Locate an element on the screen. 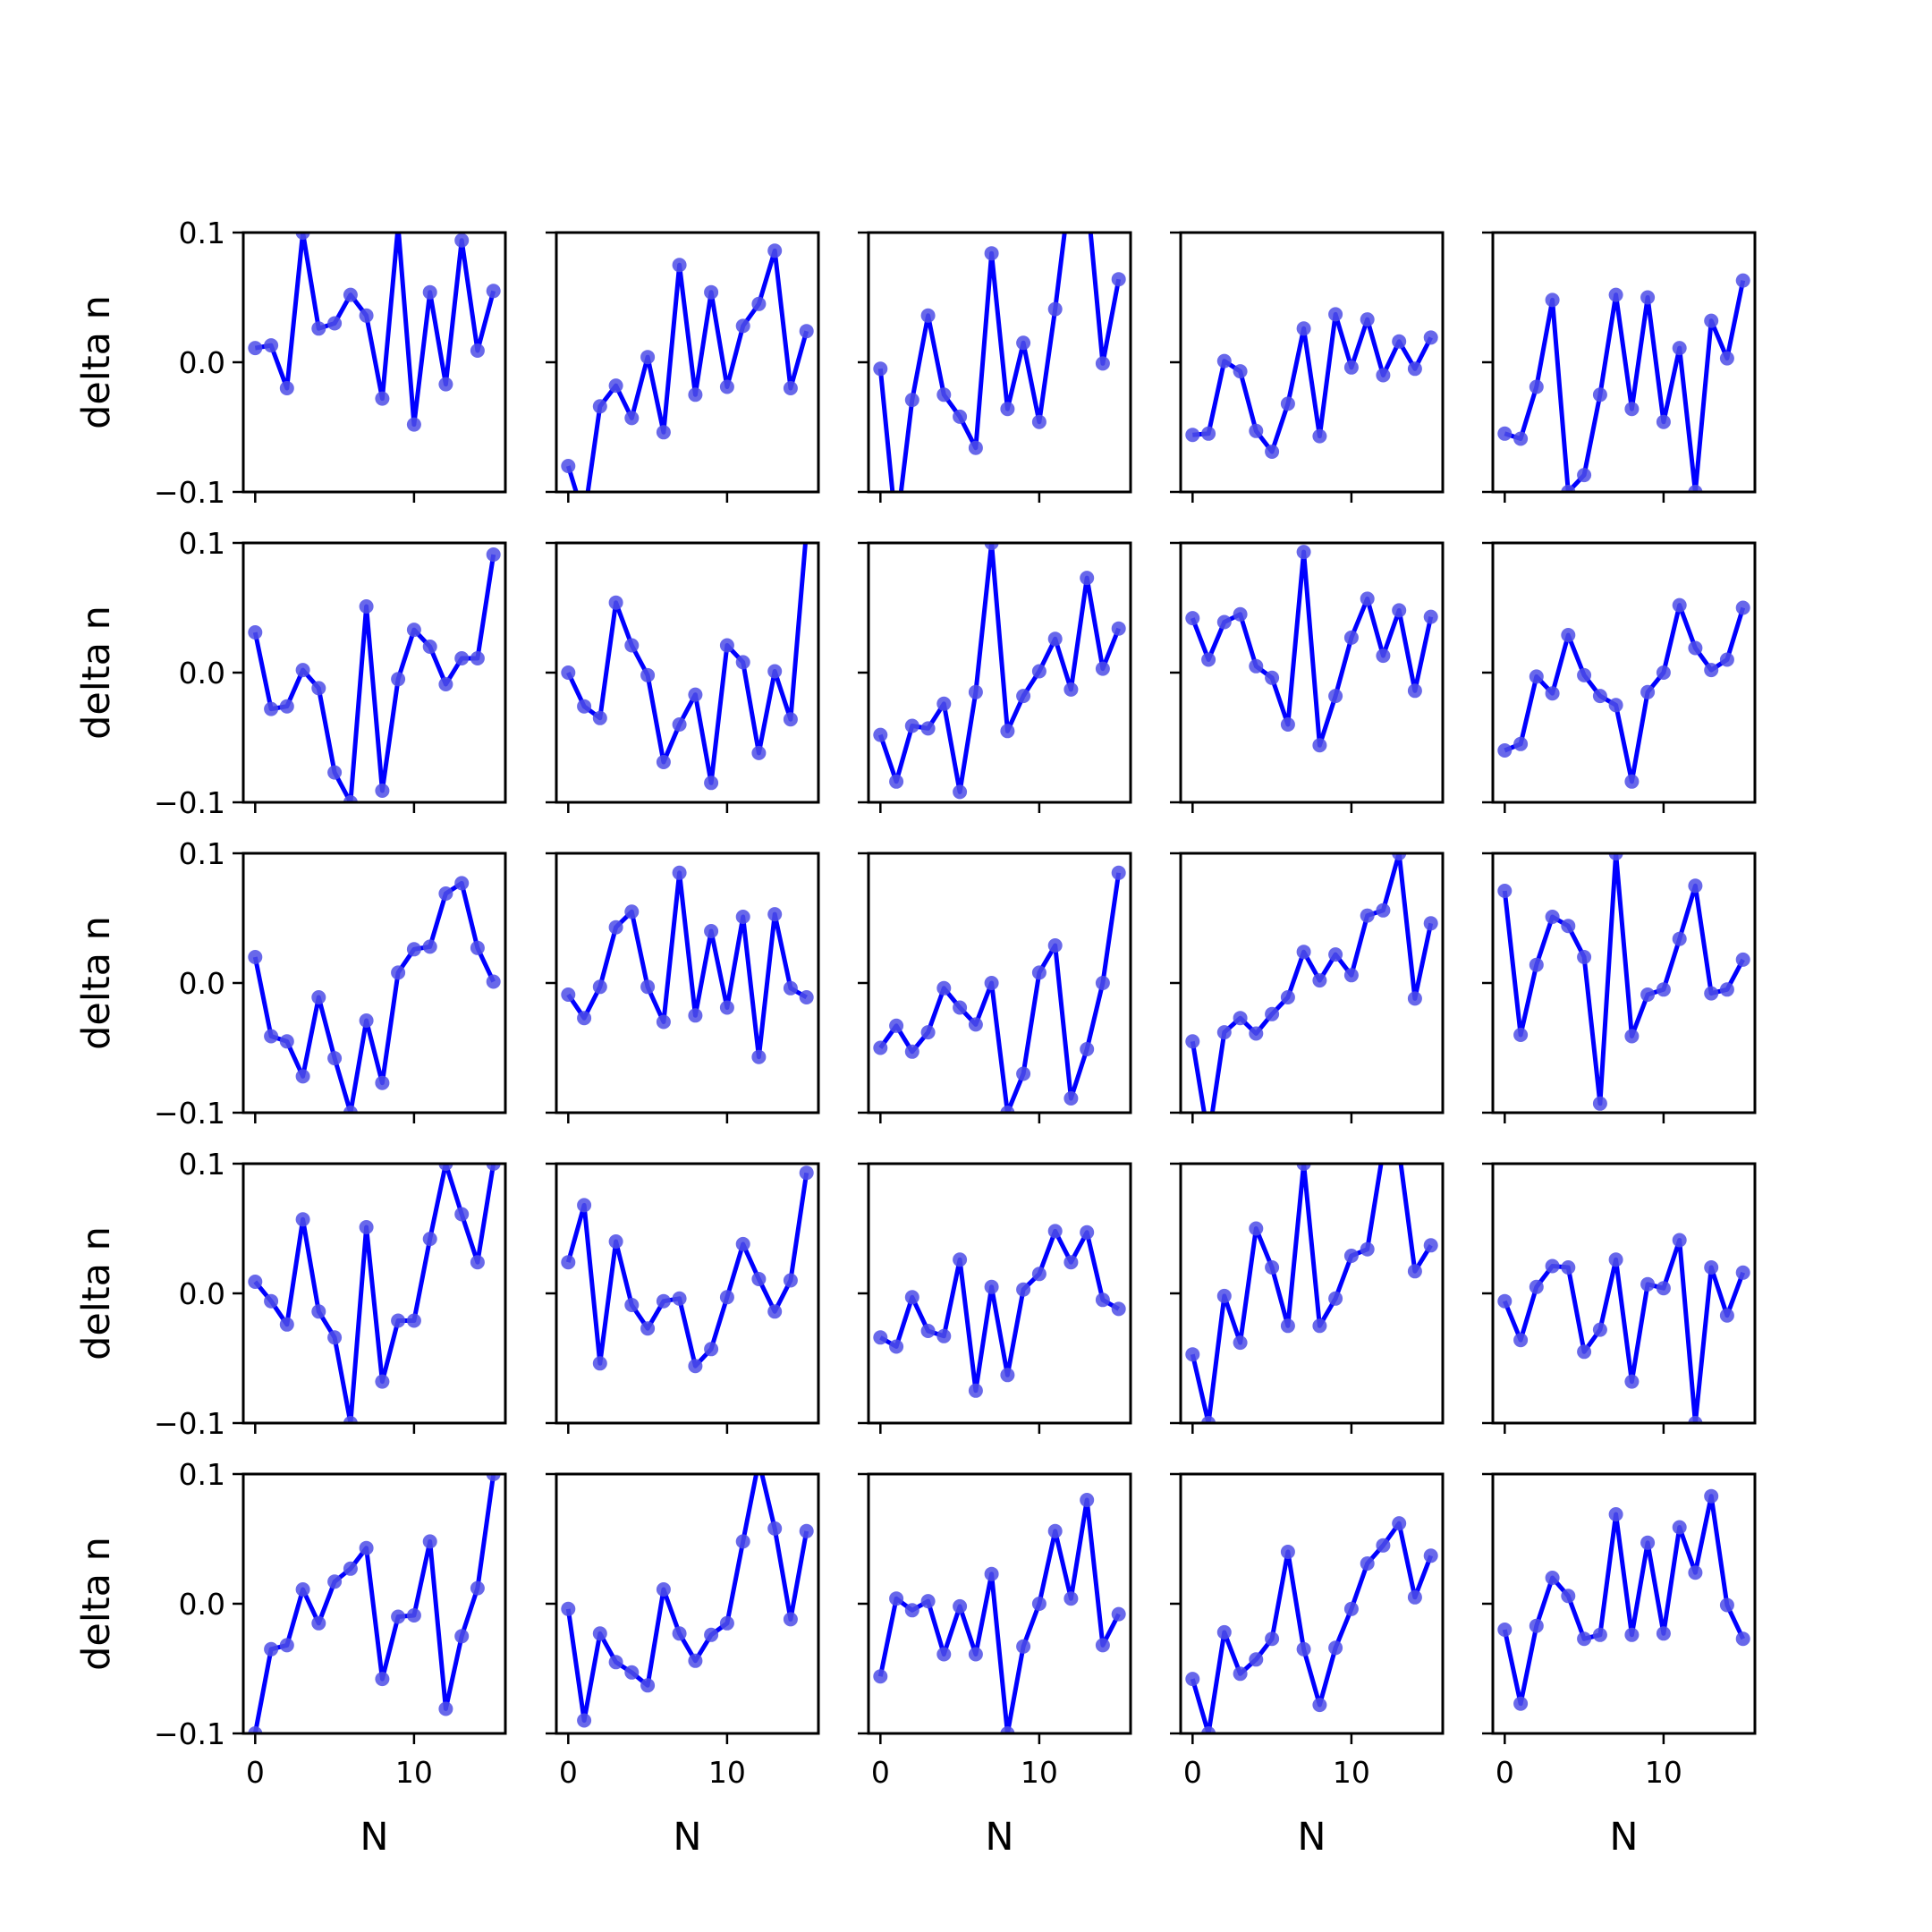 Image resolution: width=1932 pixels, height=1932 pixels. subplot-r3-c0: 0.1 0.0 −0.1 delta n is located at coordinates (290, 1294).